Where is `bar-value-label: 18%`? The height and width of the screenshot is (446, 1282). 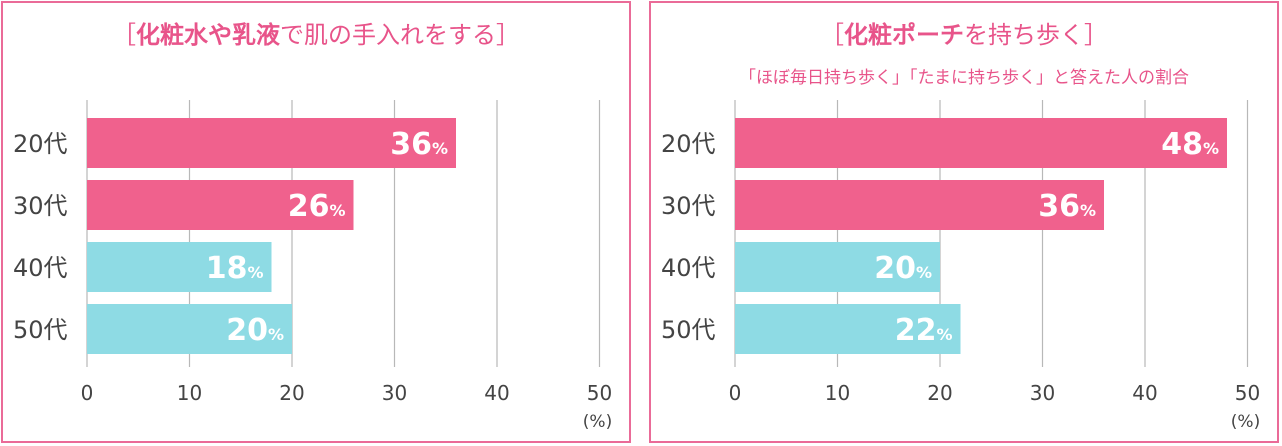
bar-value-label: 18% is located at coordinates (235, 268).